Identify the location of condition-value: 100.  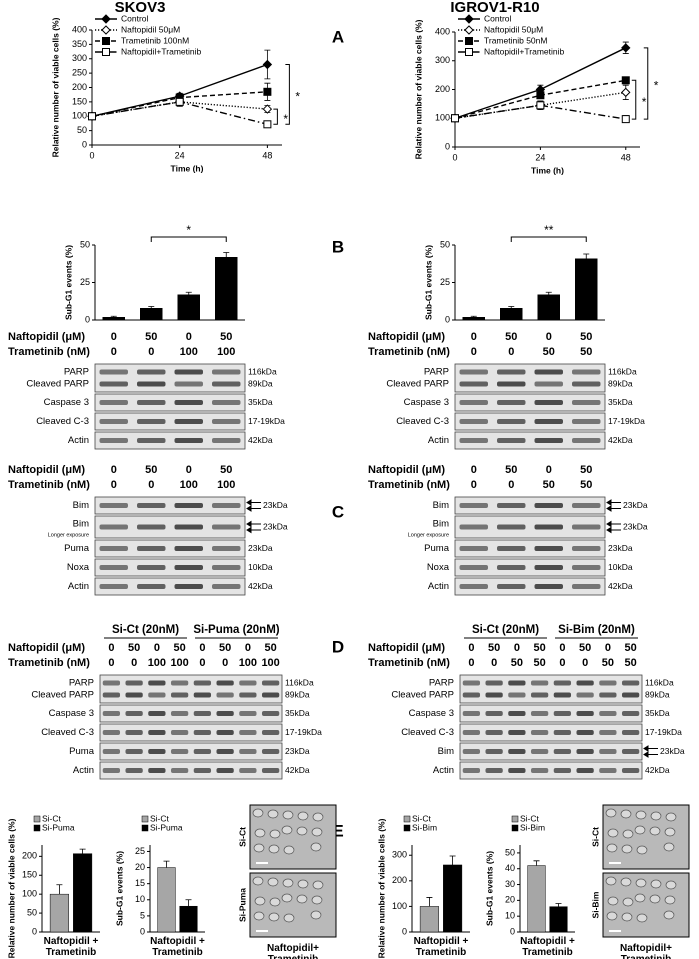
(248, 663).